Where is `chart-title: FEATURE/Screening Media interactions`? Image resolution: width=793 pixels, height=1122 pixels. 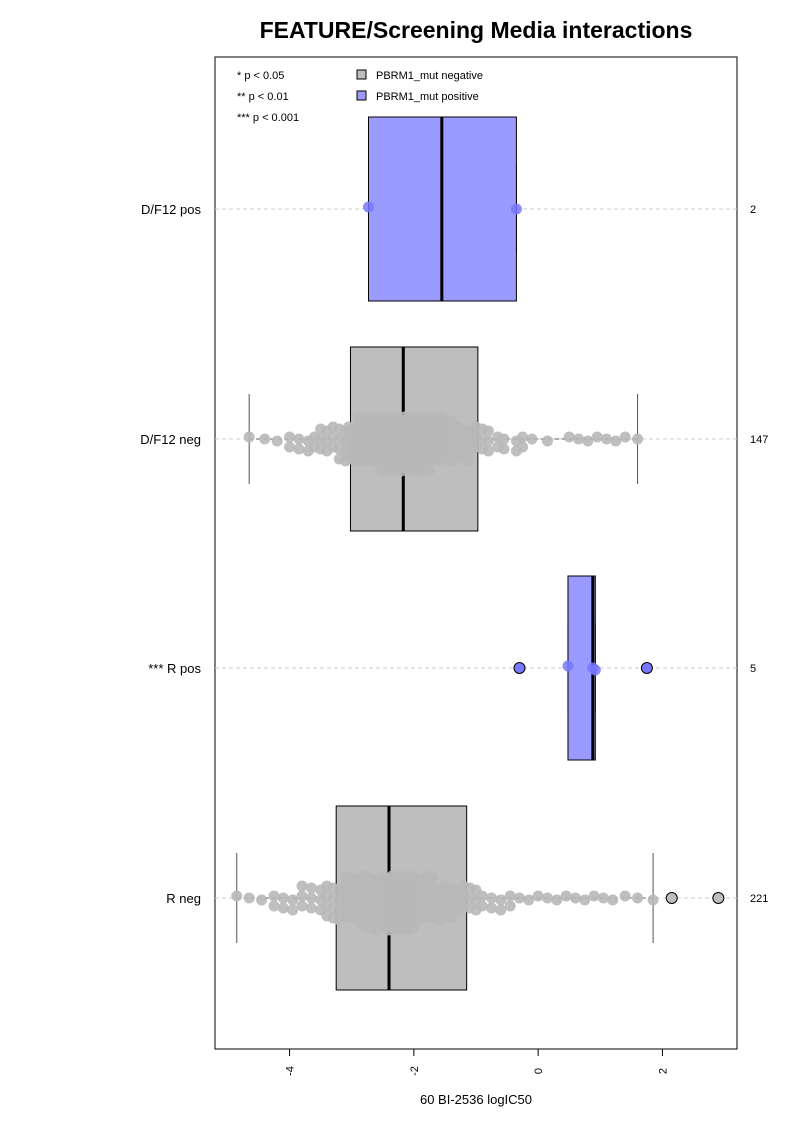
chart-title: FEATURE/Screening Media interactions is located at coordinates (476, 30).